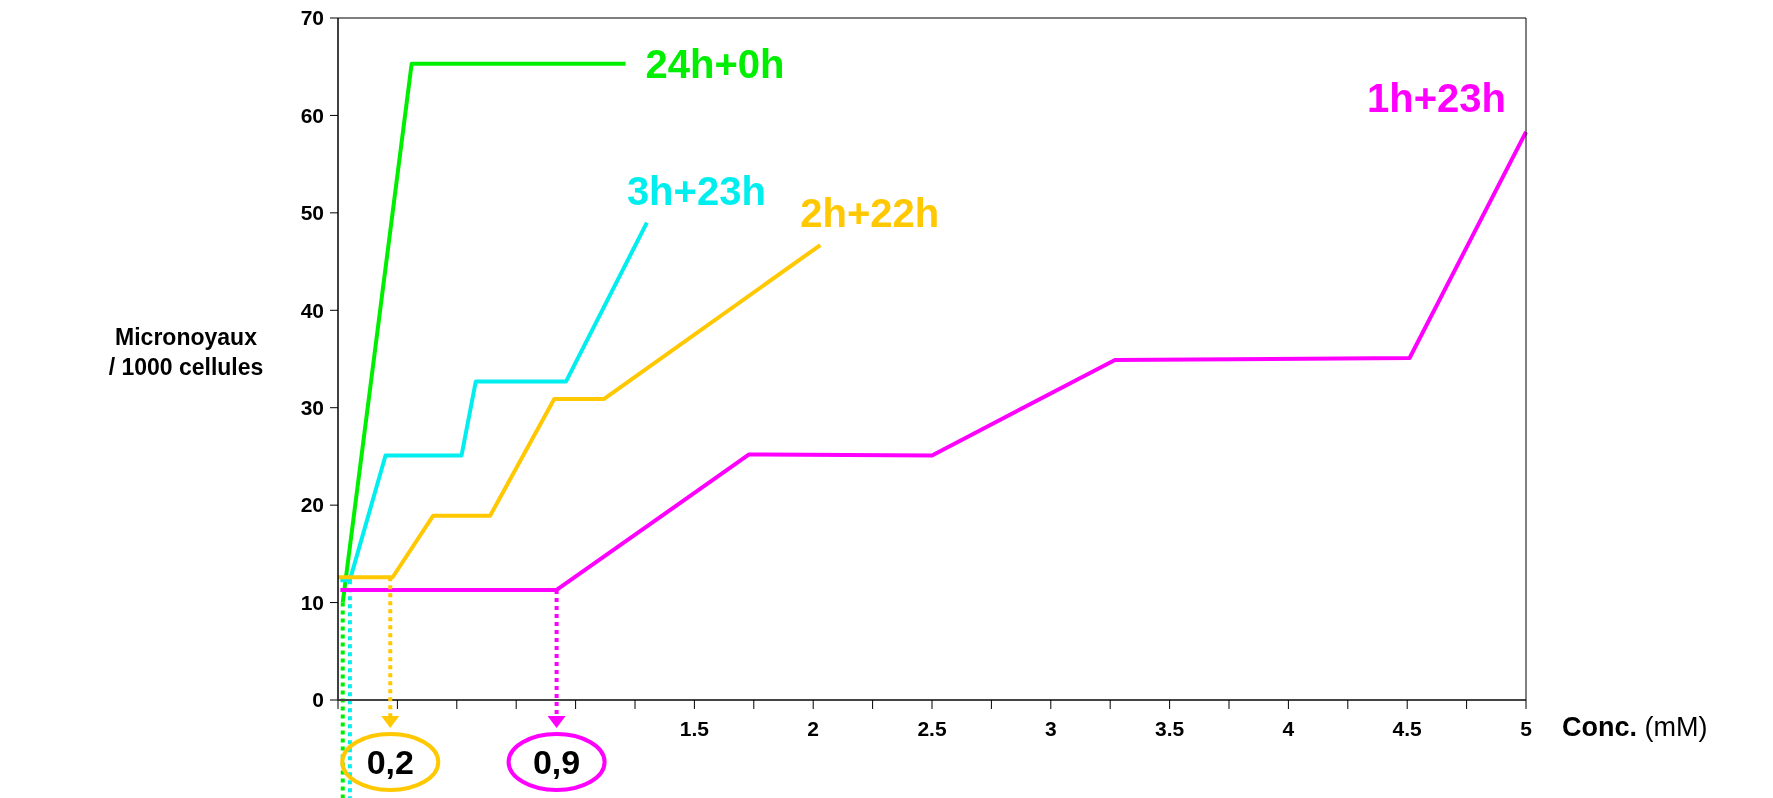  I want to click on x-tick-label: 3, so click(1050, 728).